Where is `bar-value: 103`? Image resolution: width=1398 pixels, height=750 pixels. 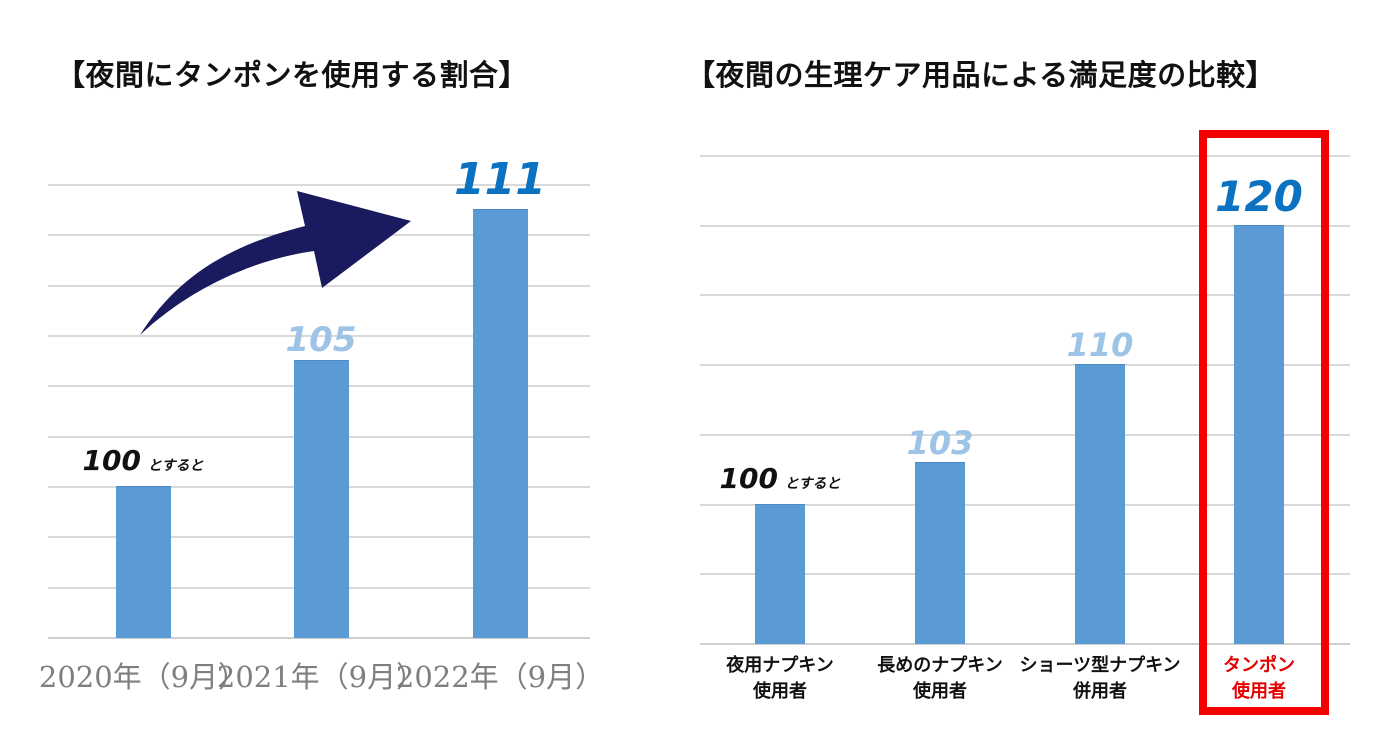 bar-value: 103 is located at coordinates (940, 442).